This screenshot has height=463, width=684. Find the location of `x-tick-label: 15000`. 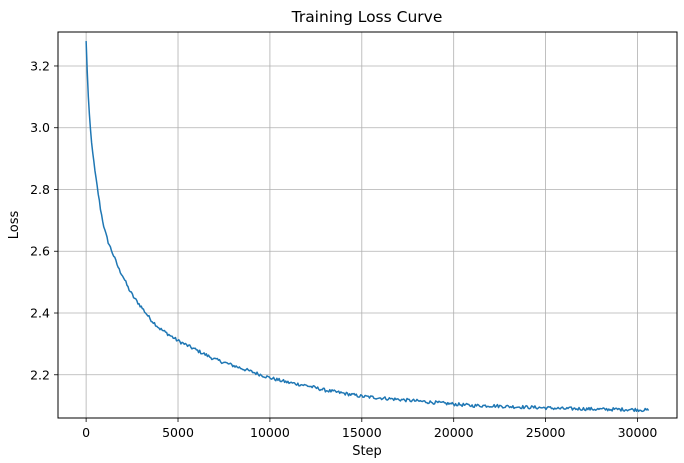

x-tick-label: 15000 is located at coordinates (362, 432).